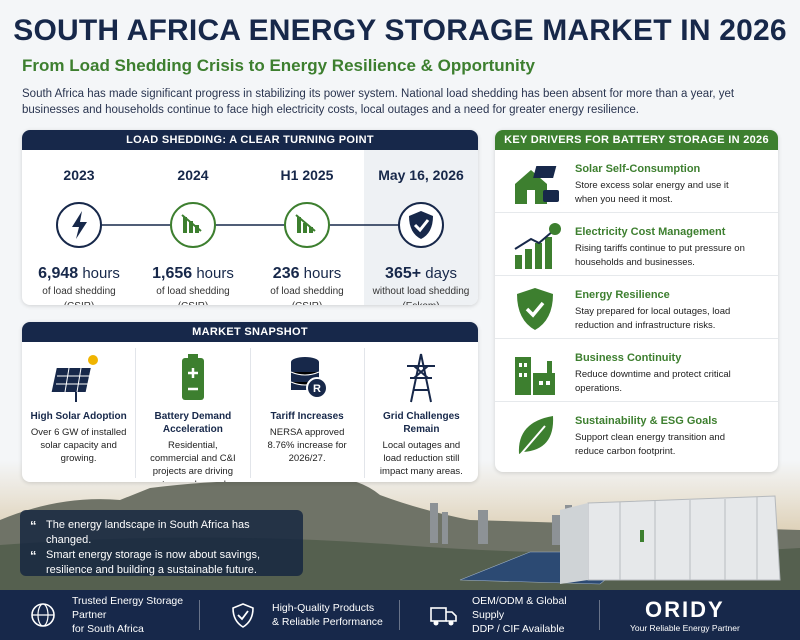 This screenshot has width=800, height=640. I want to click on amount: 236, so click(286, 273).